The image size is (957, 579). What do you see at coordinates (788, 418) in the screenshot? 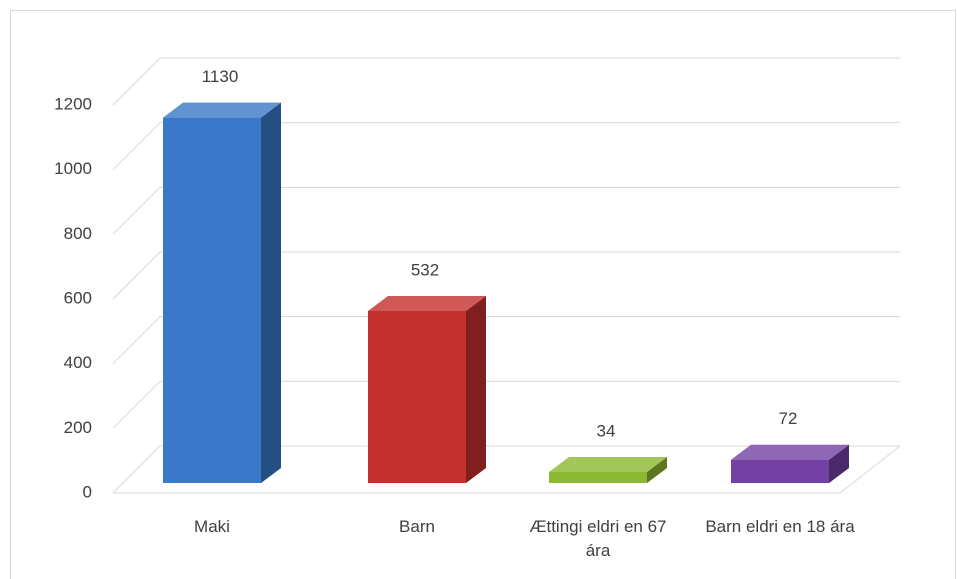
I see `data-label: 72` at bounding box center [788, 418].